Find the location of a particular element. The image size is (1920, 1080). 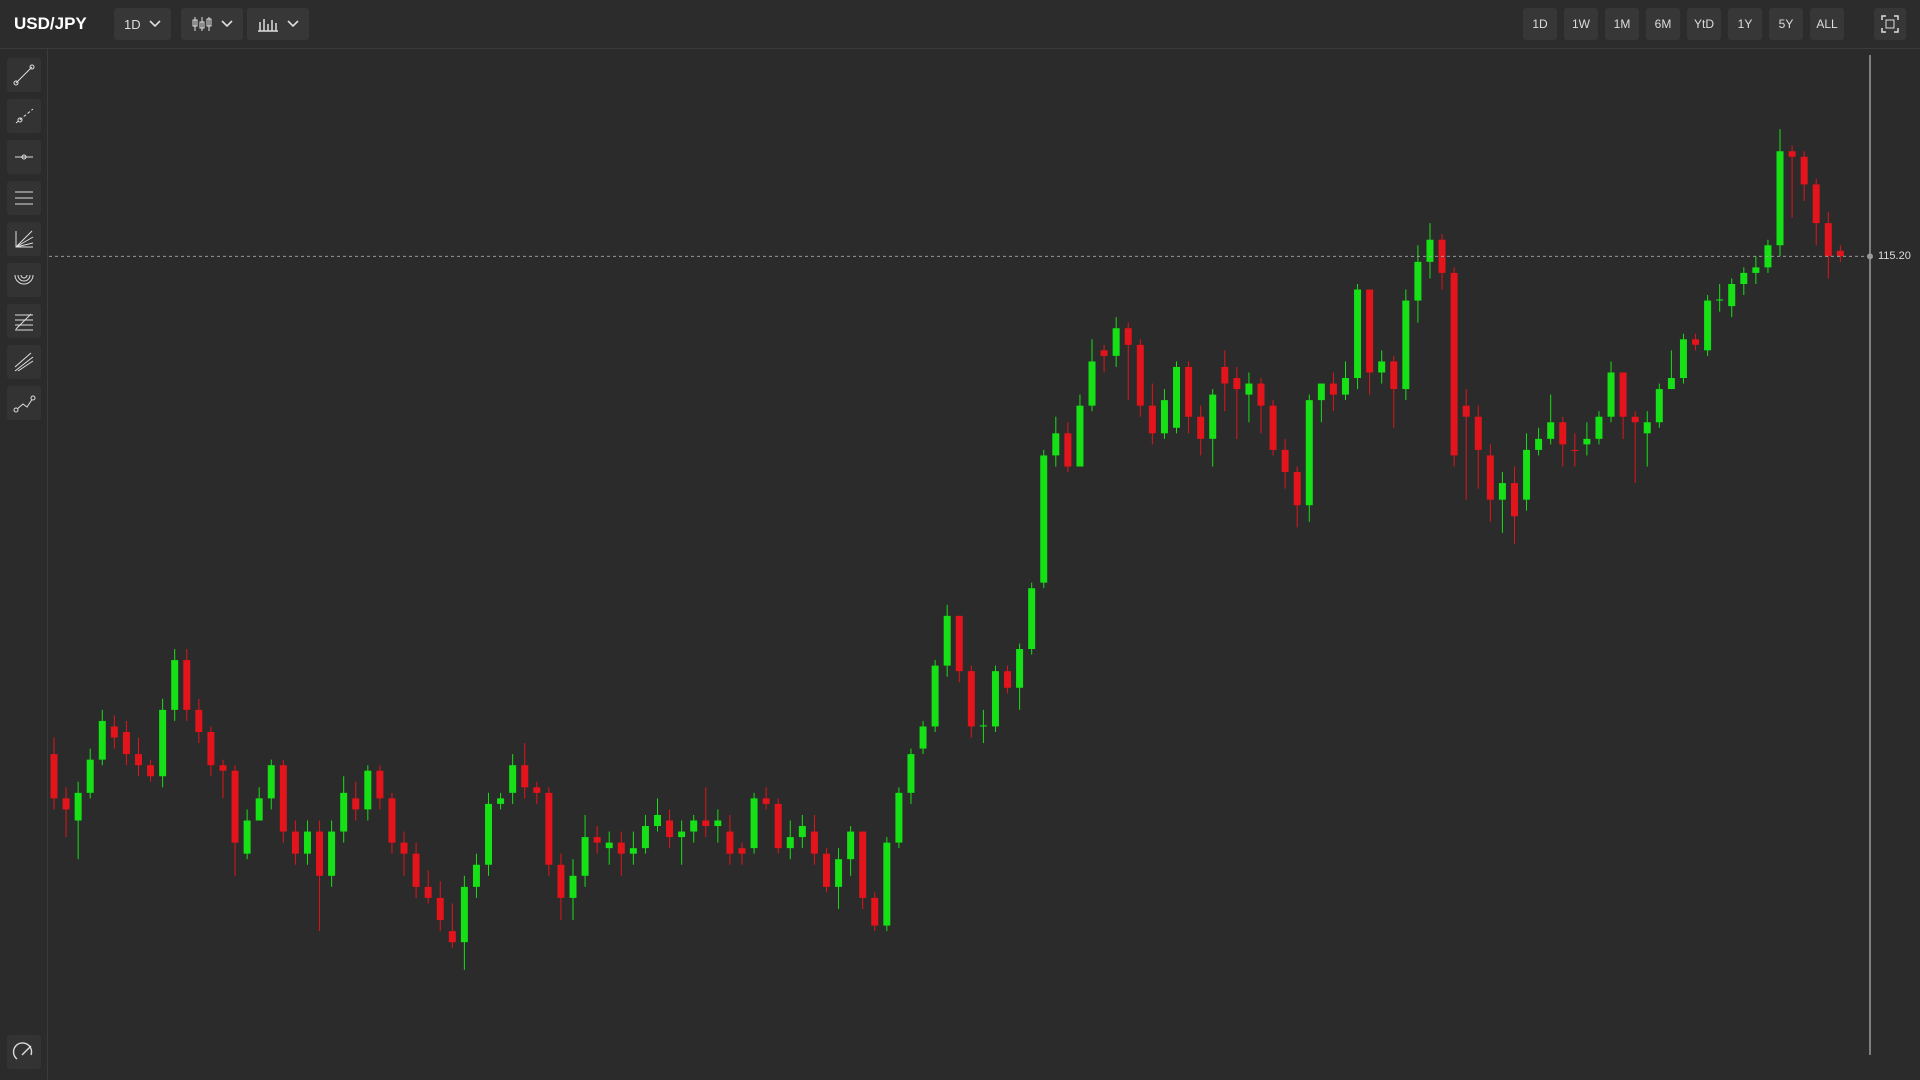

range-button: 1W is located at coordinates (1581, 24).